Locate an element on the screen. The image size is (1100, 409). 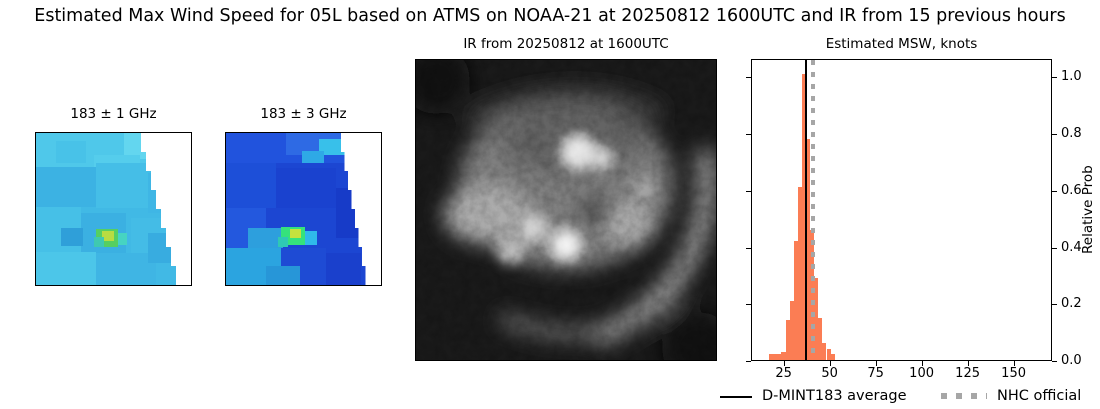
histogram-title: Estimated MSW, knots is located at coordinates (901, 44).